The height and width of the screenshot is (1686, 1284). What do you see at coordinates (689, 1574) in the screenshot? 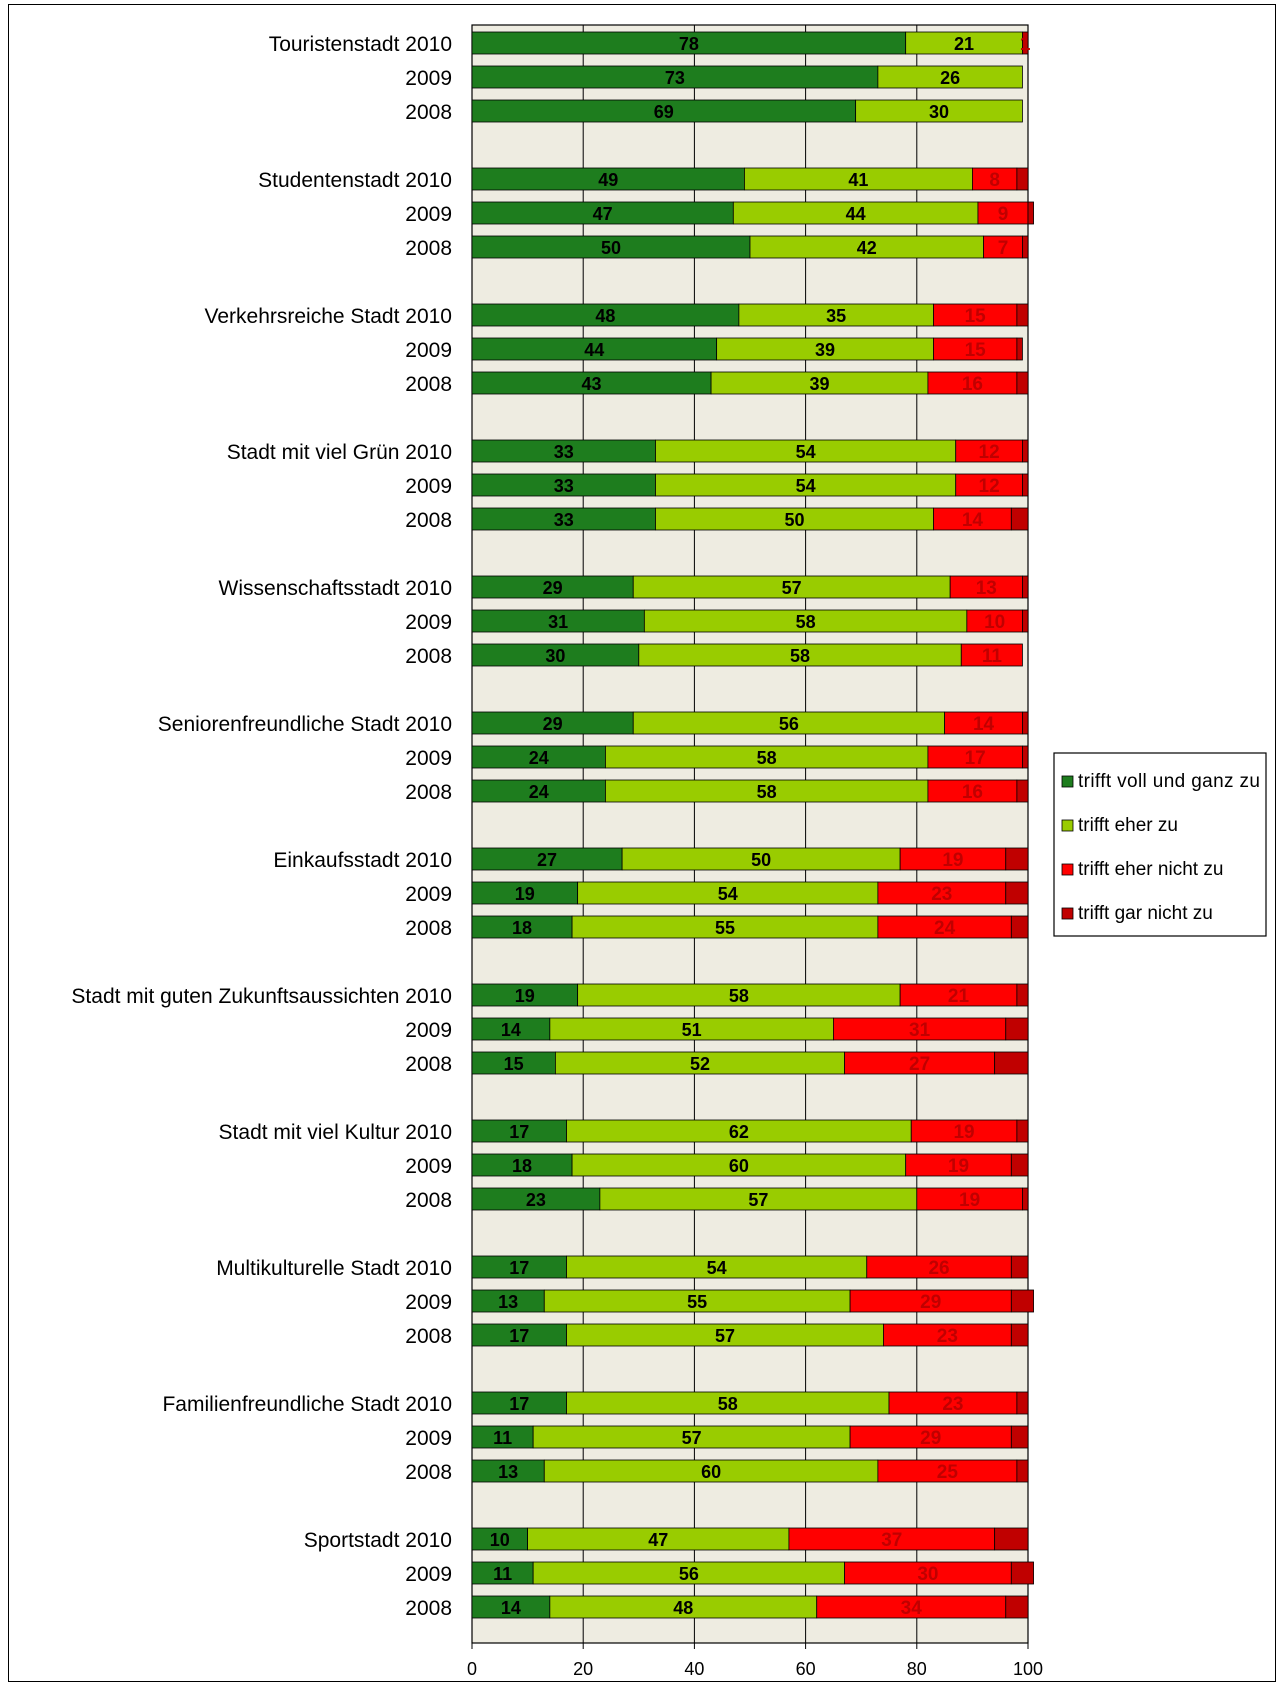
I see `data-label: 56` at bounding box center [689, 1574].